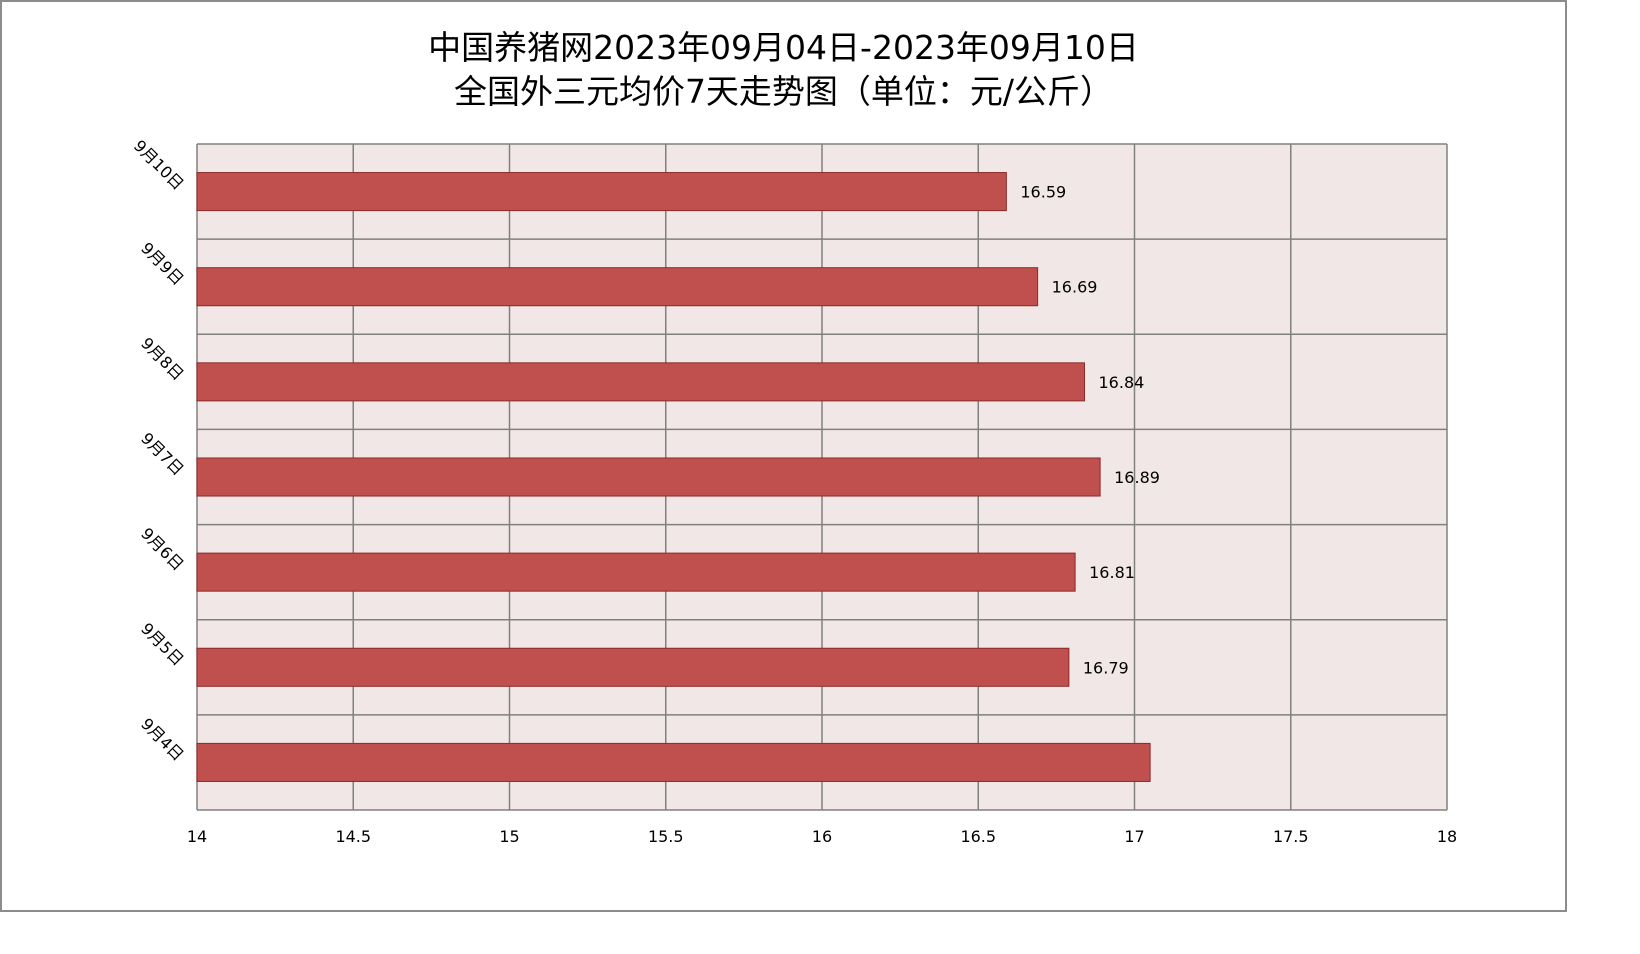  Describe the element at coordinates (162, 644) in the screenshot. I see `y-tick-label: 9月5日` at that location.